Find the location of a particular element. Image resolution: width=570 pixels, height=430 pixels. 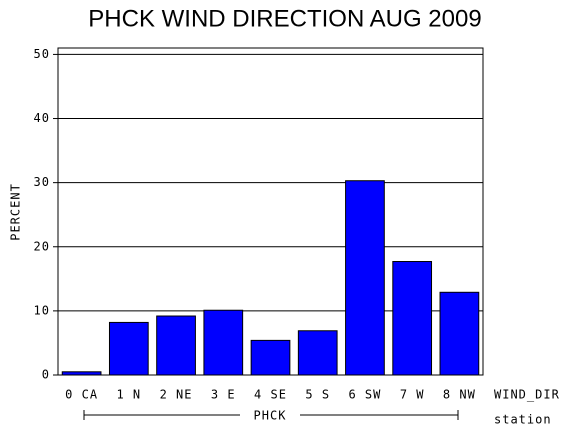

y-tick-label: 0 is located at coordinates (46, 375).